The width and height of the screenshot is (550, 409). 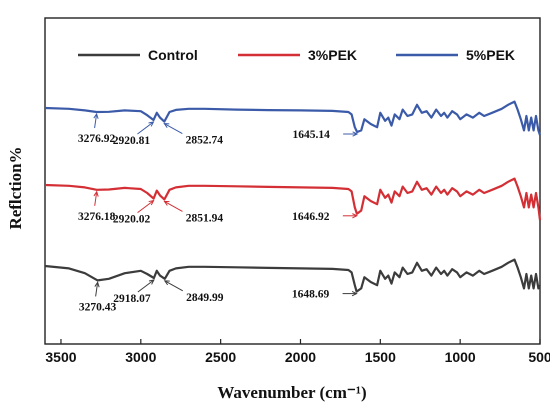 I want to click on series-line-3pctpek, so click(x=293, y=199).